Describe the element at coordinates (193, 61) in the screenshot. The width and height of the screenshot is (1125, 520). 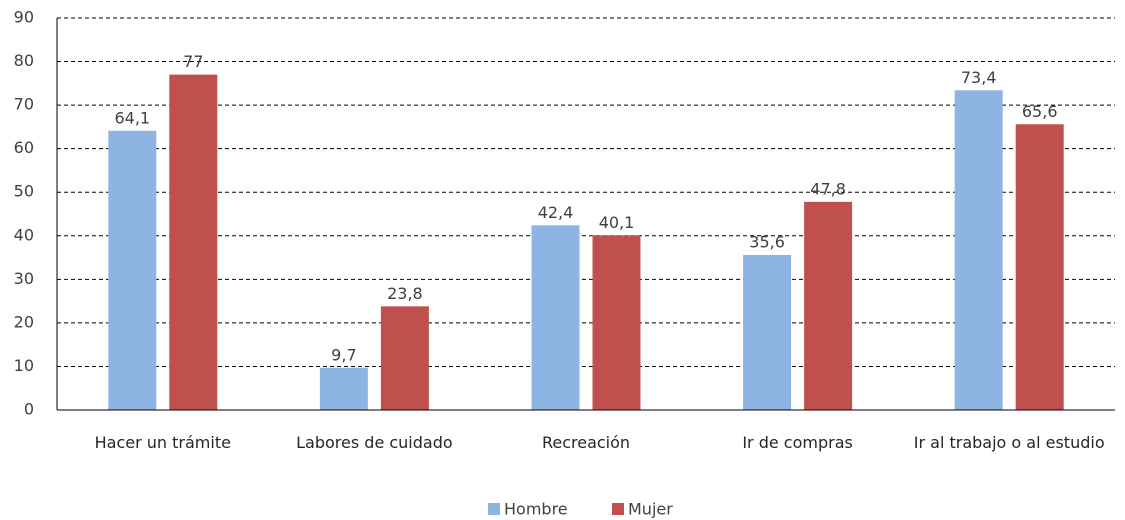
I see `data-label: 77` at that location.